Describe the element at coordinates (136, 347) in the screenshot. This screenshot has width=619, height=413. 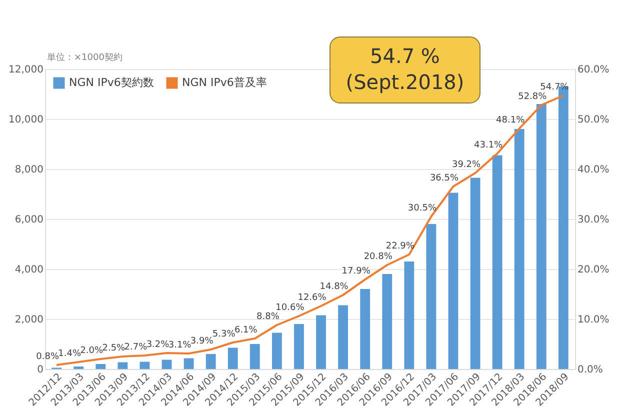
I see `data-label: 2.7%` at that location.